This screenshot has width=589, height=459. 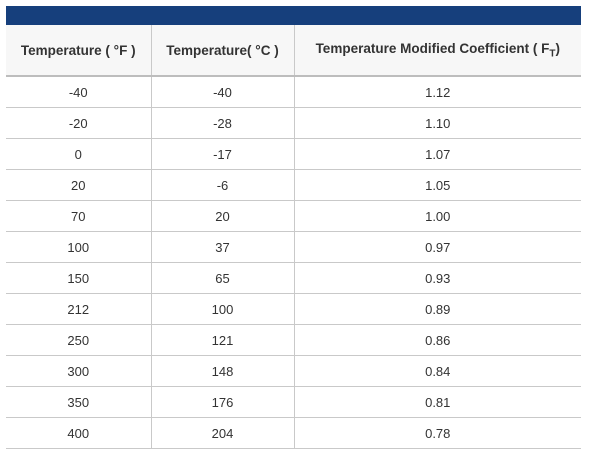 I want to click on table-cell: 70, so click(x=78, y=216).